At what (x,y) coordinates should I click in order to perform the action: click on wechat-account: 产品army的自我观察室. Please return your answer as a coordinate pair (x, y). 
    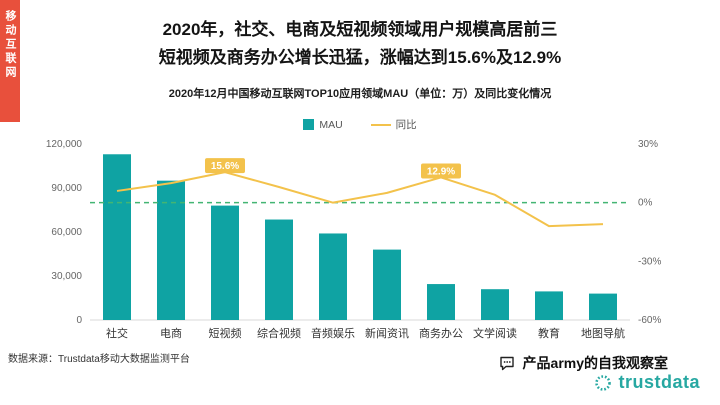
    Looking at the image, I should click on (583, 363).